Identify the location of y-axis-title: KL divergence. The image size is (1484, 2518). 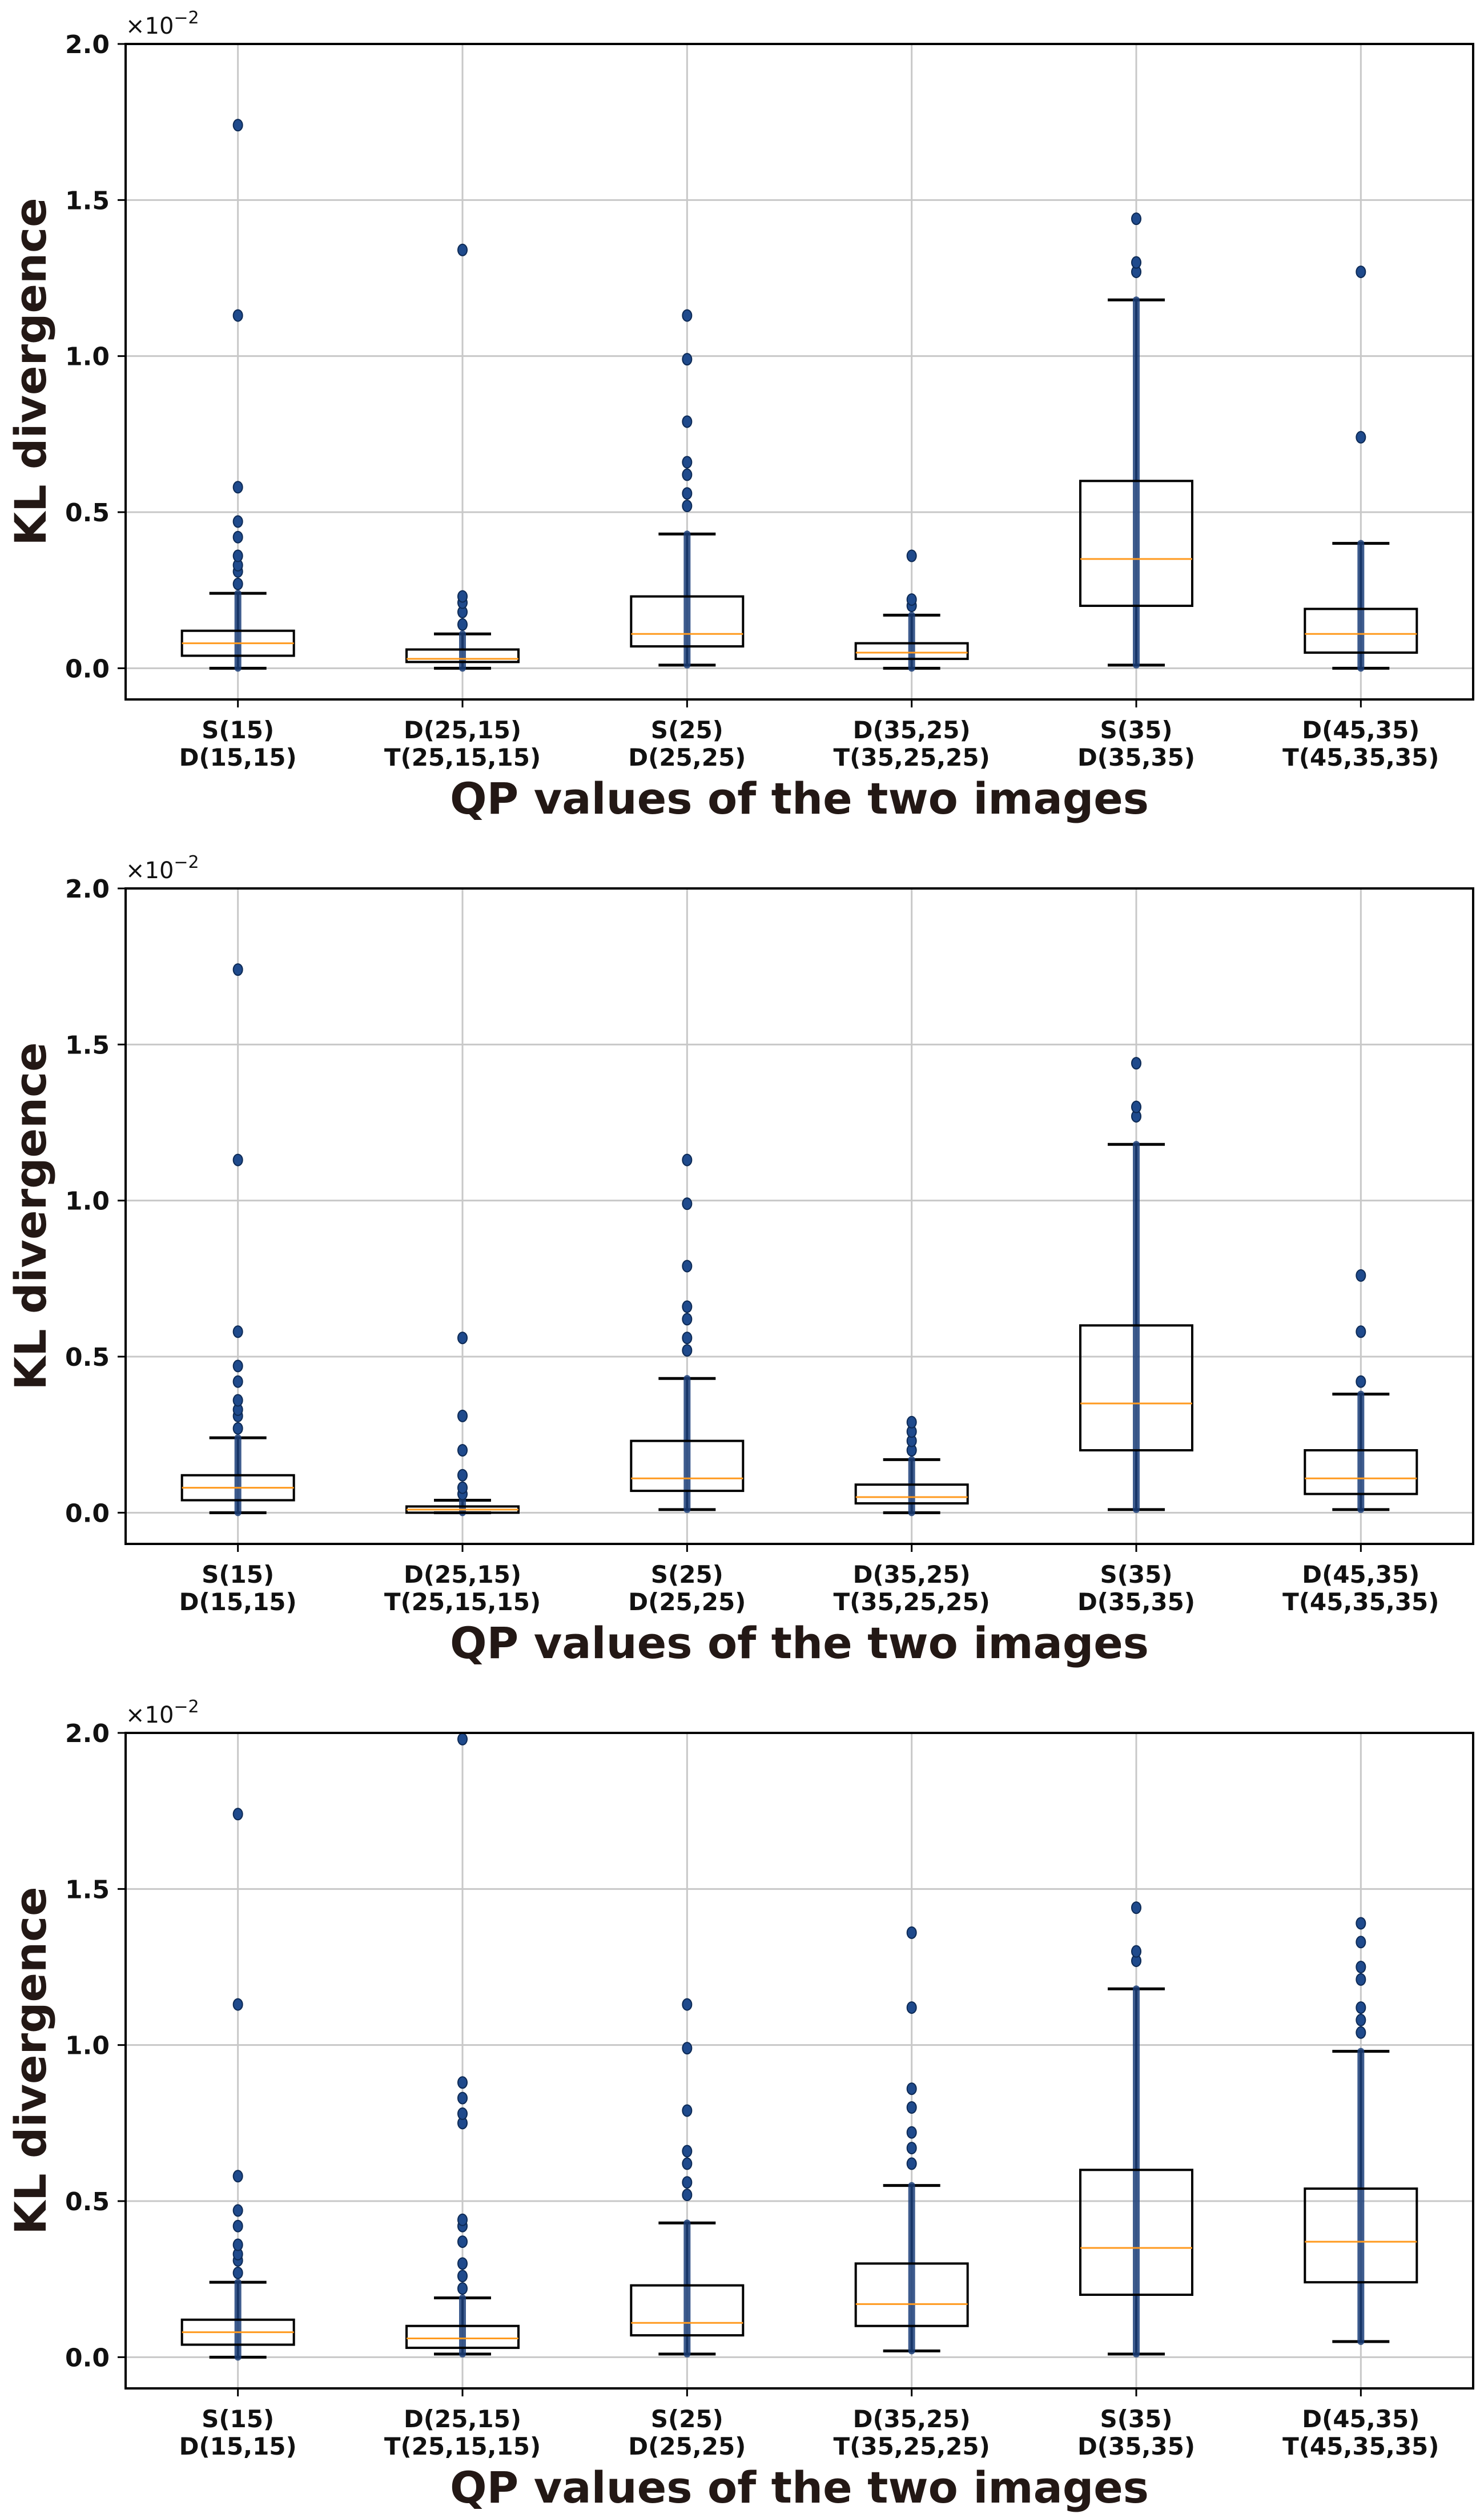
(31, 371).